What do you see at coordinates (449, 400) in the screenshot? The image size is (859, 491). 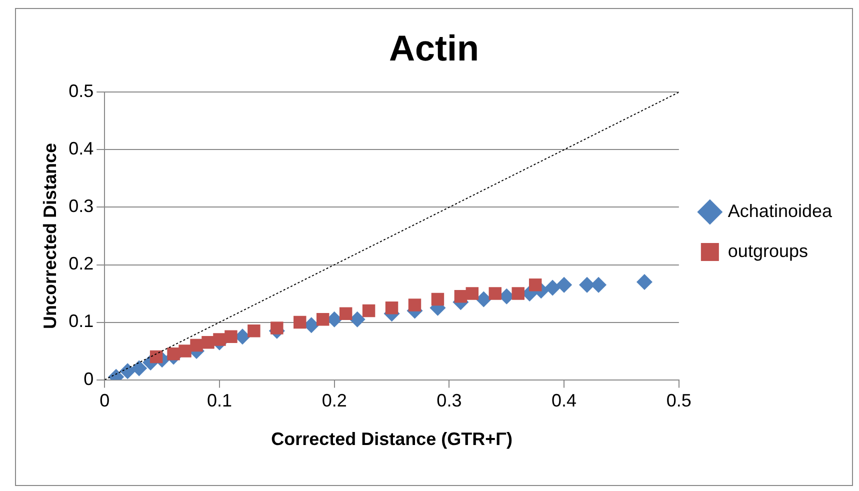 I see `x-tick-label: 0.3` at bounding box center [449, 400].